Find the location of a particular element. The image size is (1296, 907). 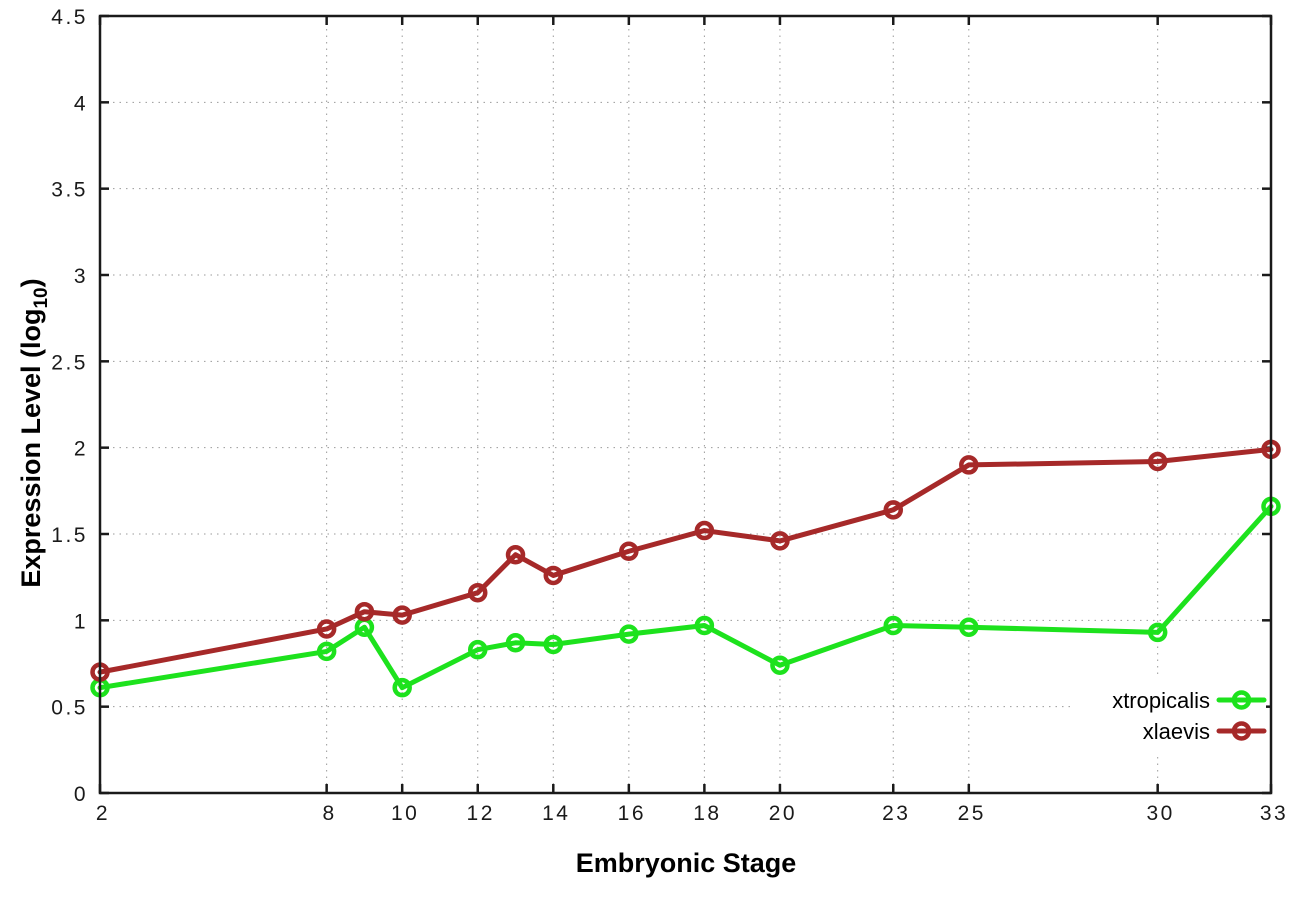

x-tick-label: 12 is located at coordinates (481, 813).